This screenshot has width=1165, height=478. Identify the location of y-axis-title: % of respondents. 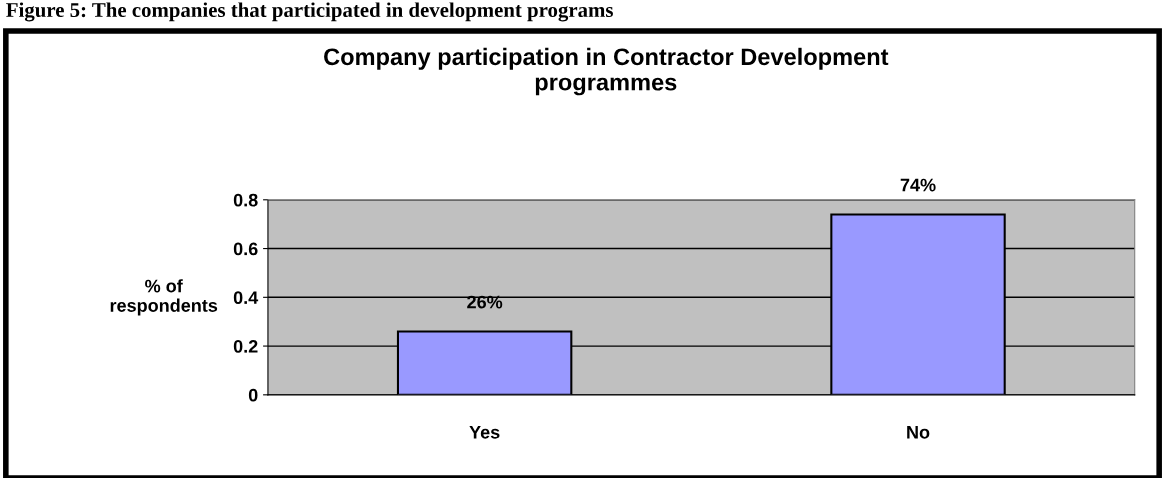
(164, 297).